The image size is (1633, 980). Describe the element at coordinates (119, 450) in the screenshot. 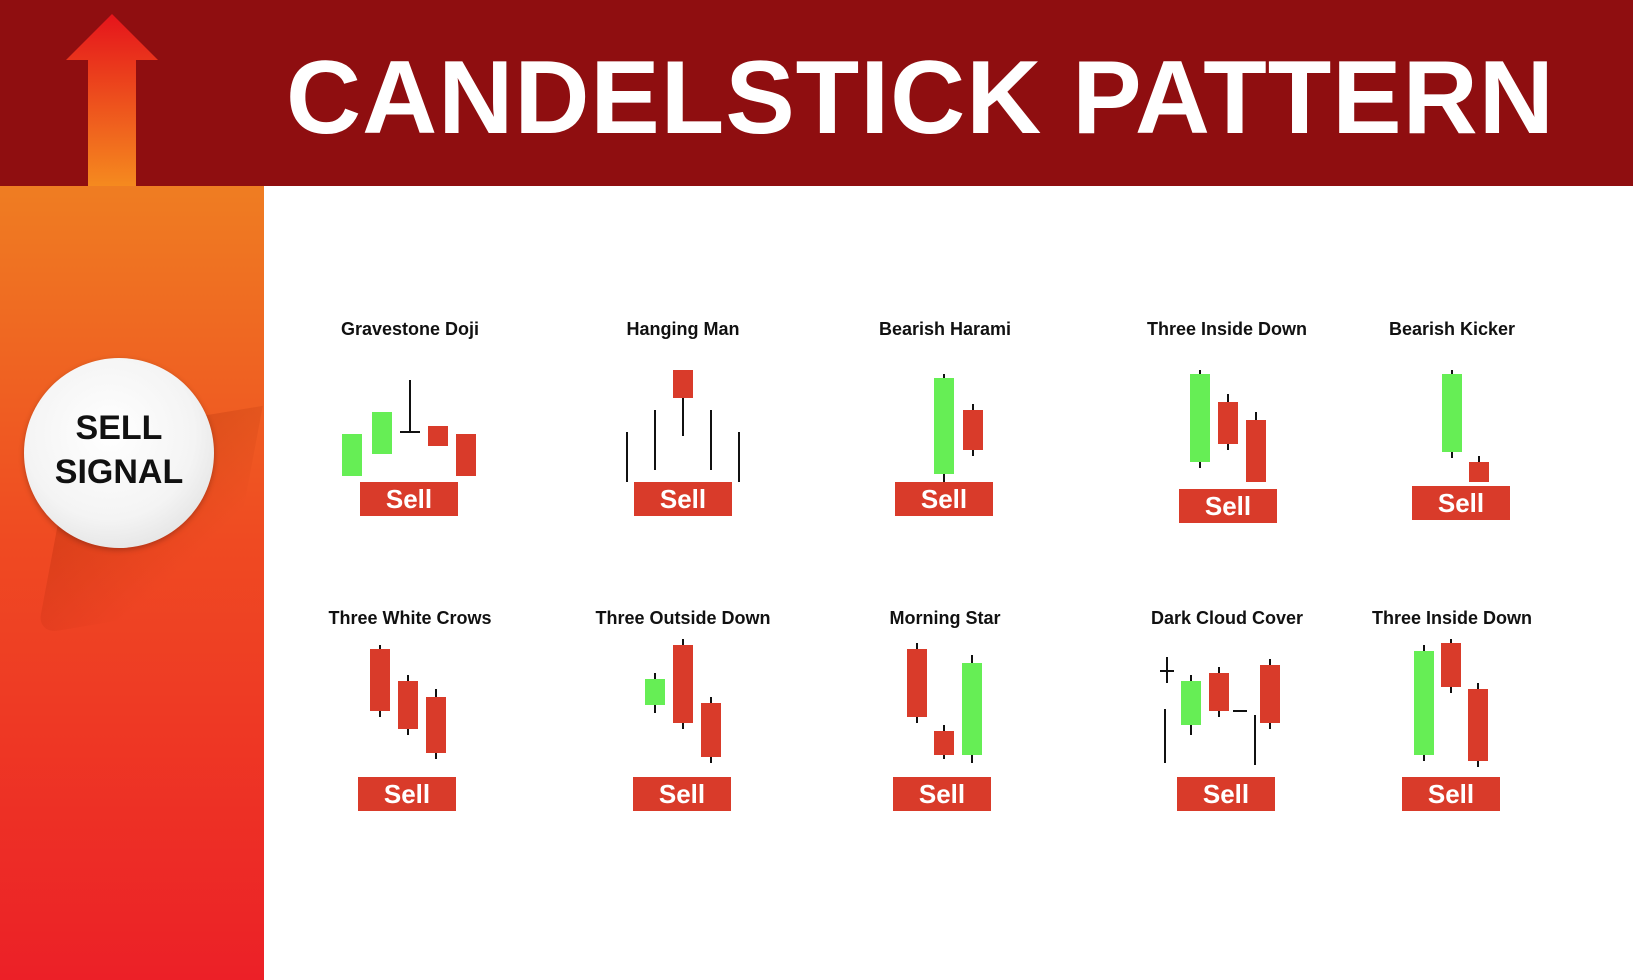

I see `sell-signal-text: SELL SIGNAL` at that location.